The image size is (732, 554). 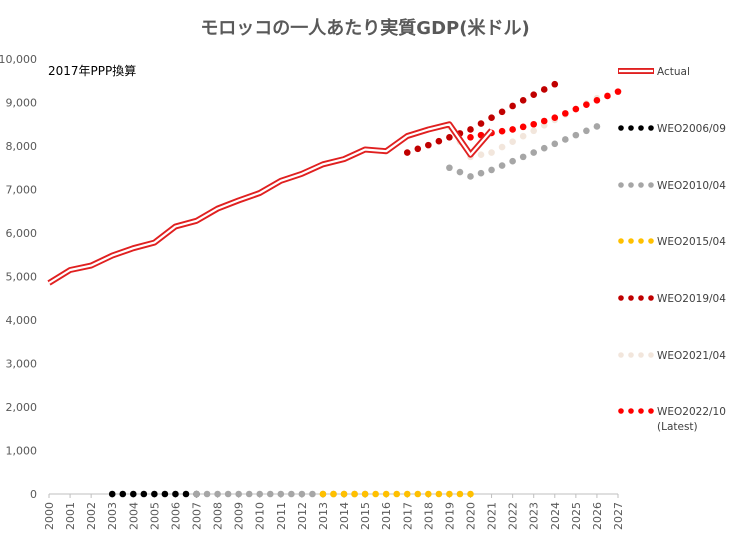 What do you see at coordinates (407, 516) in the screenshot?
I see `x-tick-label: 2017` at bounding box center [407, 516].